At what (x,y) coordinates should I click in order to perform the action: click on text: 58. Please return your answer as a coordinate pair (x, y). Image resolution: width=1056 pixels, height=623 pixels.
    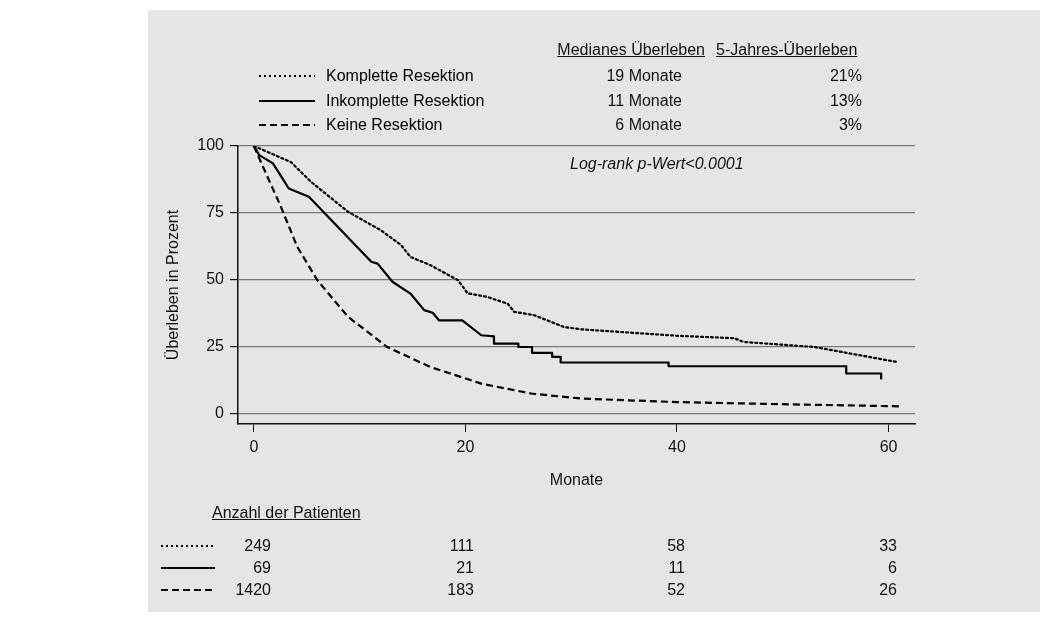
    Looking at the image, I should click on (675, 546).